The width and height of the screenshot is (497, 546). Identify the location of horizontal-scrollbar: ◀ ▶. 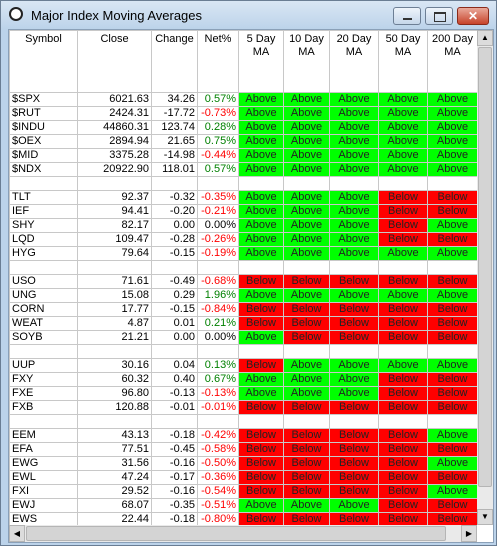
(243, 533).